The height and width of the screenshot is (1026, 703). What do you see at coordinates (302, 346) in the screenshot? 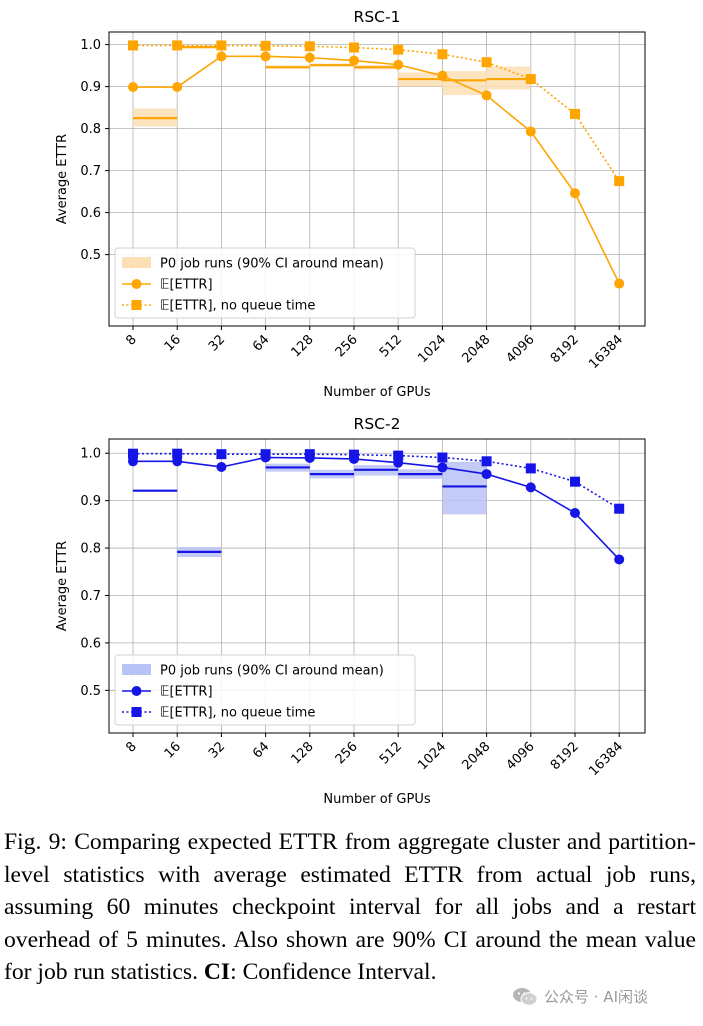
I see `x-tick-label: 128` at bounding box center [302, 346].